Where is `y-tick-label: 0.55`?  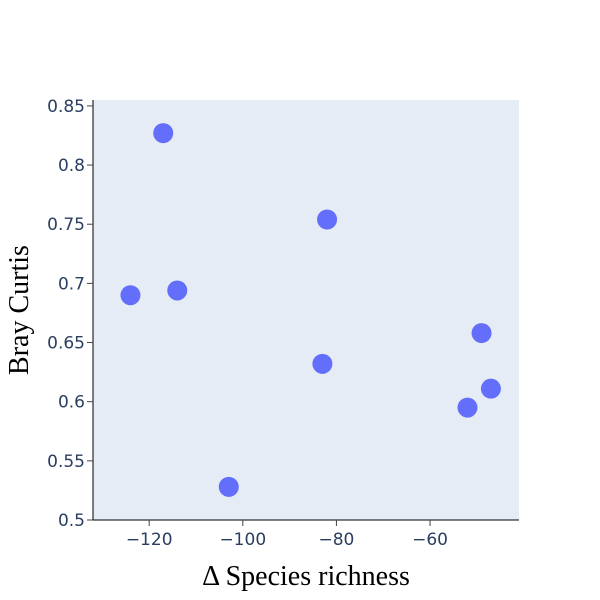
y-tick-label: 0.55 is located at coordinates (66, 462).